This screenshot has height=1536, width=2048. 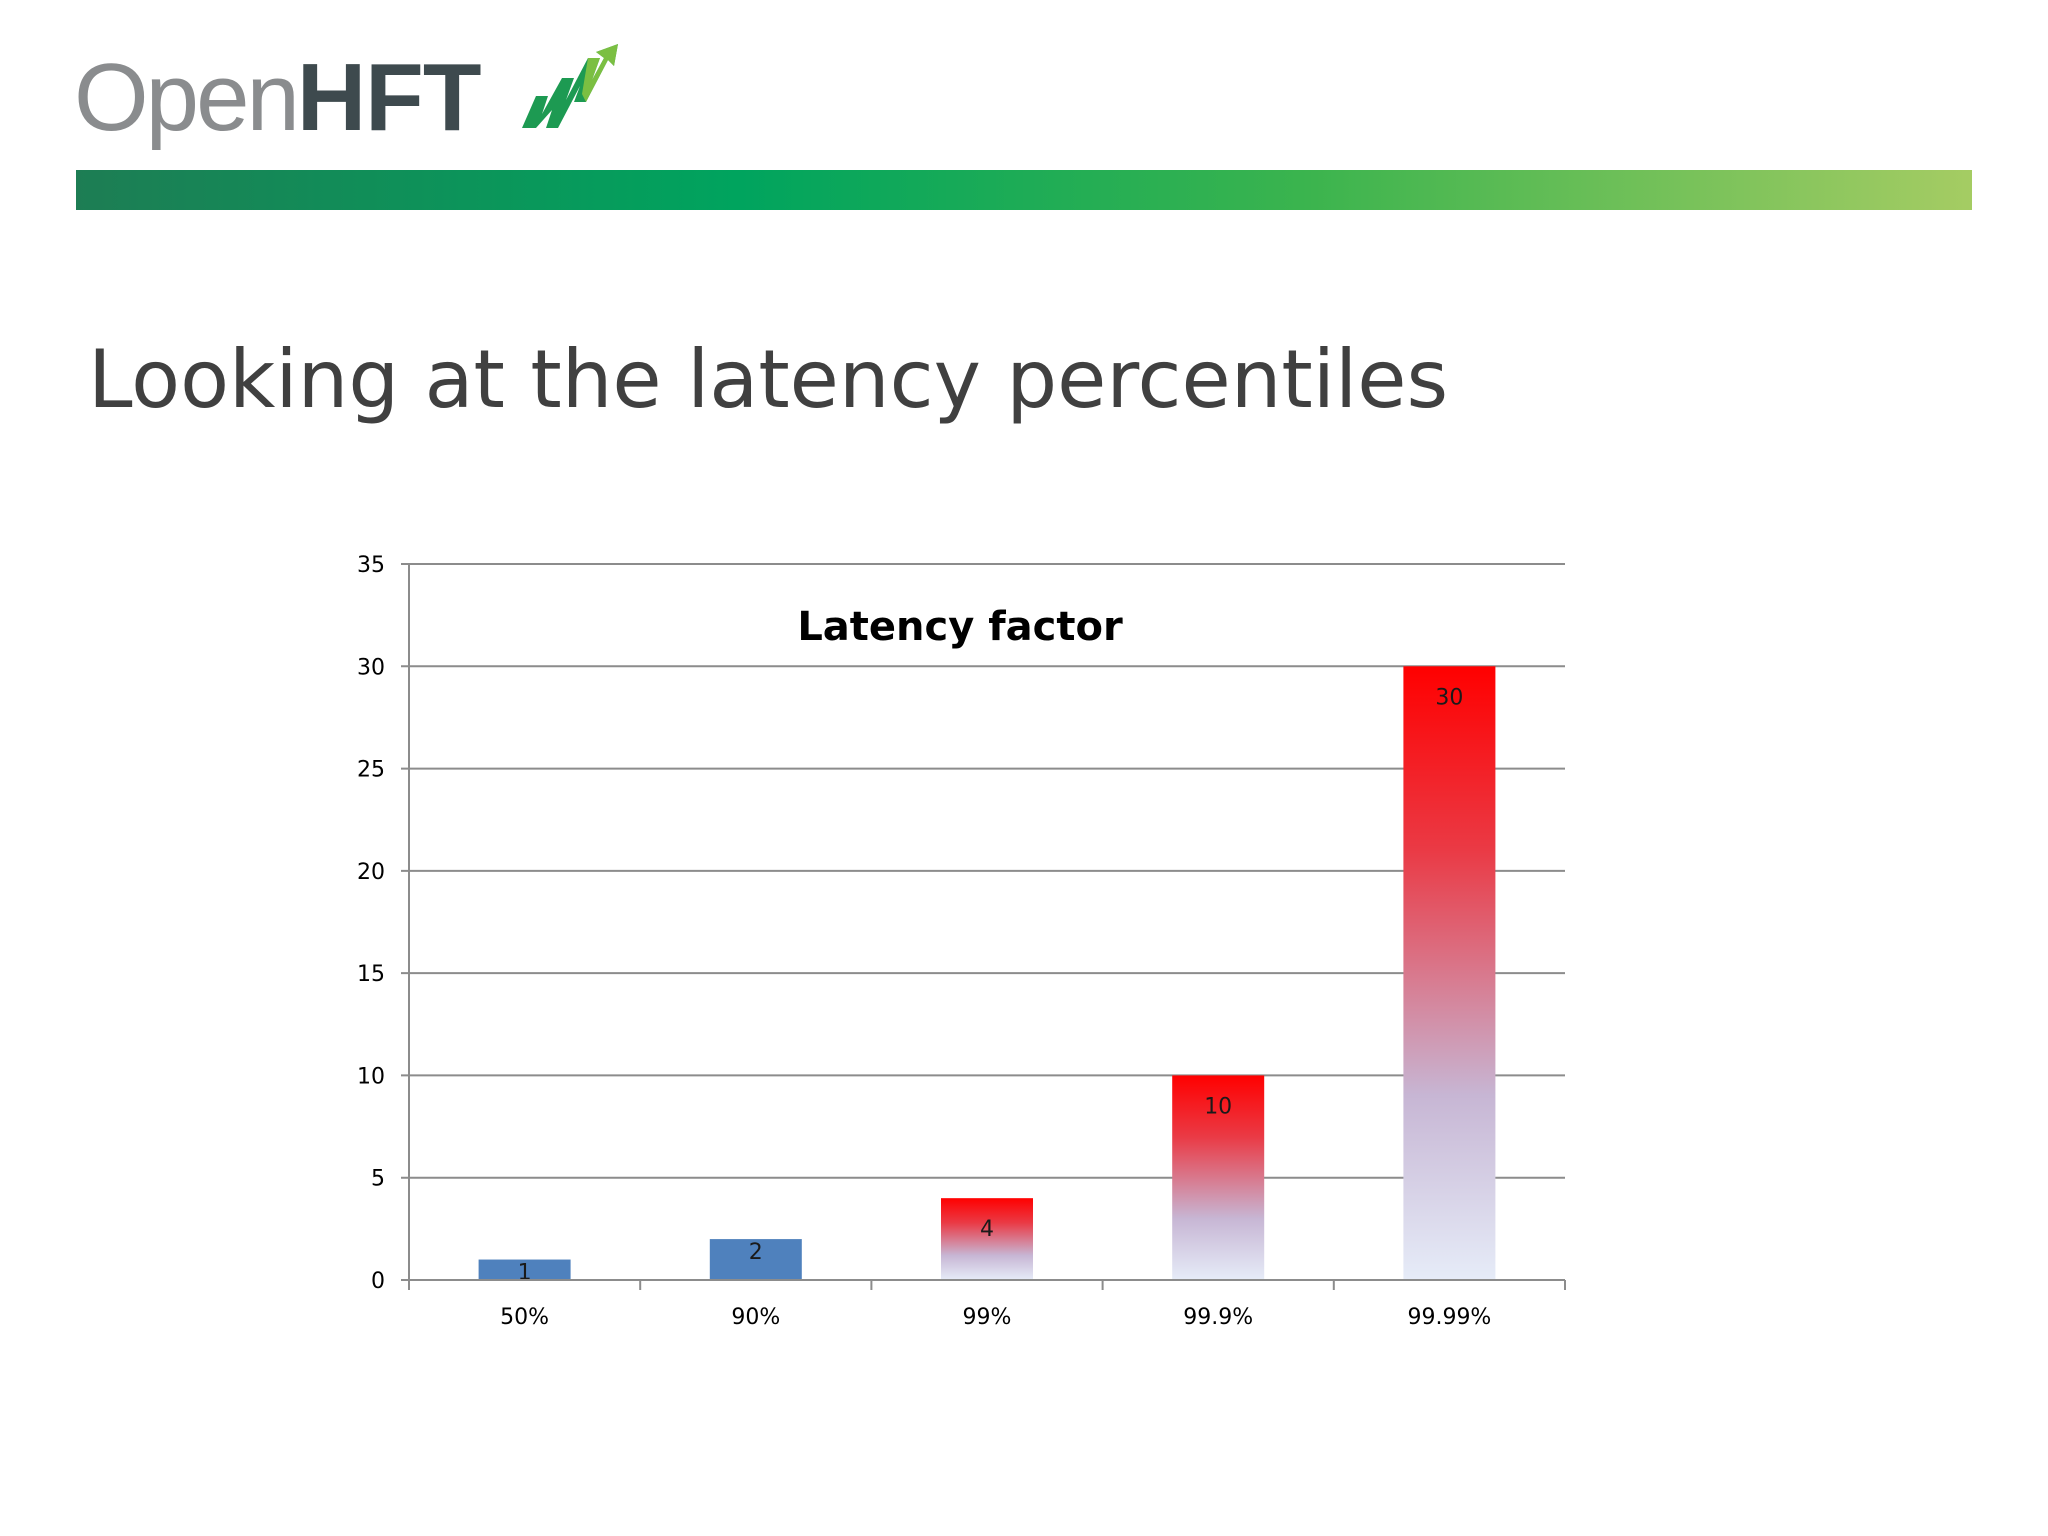 I want to click on x-tick-label: 90%, so click(x=755, y=1317).